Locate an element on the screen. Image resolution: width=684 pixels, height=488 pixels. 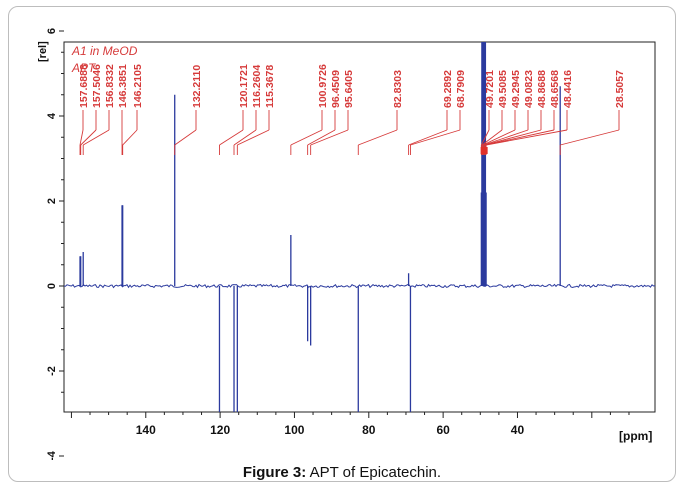
peak-label: 48.8688 is located at coordinates (542, 89).